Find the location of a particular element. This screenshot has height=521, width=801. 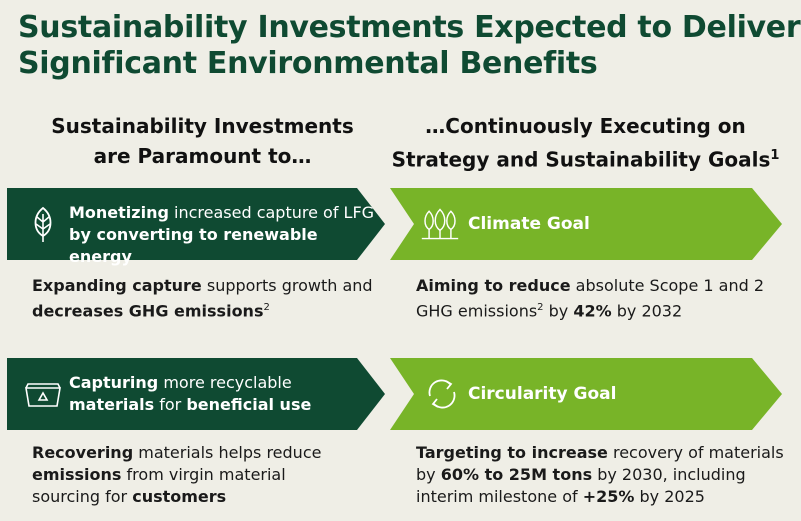

desc-text: recovery of materials is located at coordinates (695, 452).